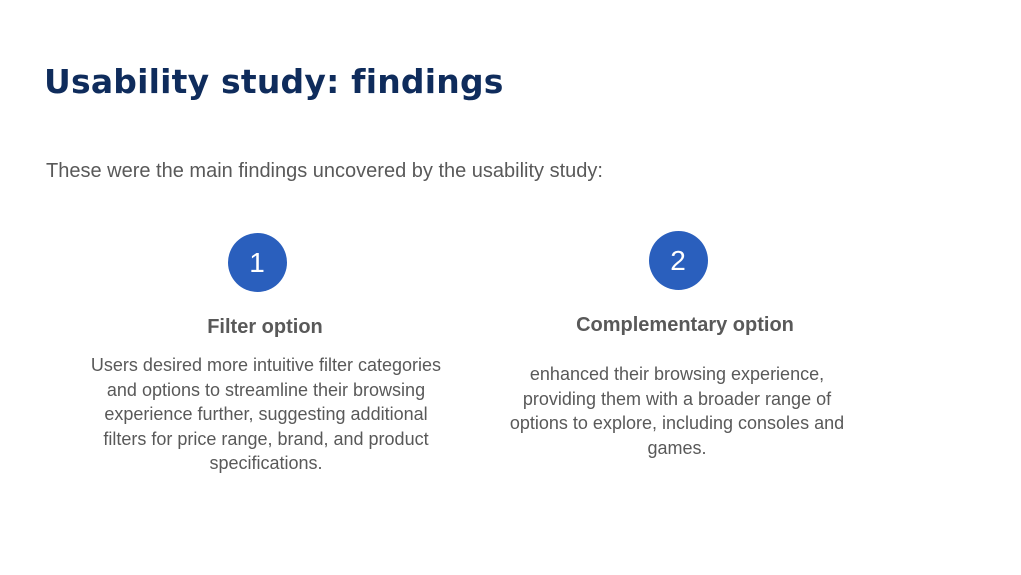 This screenshot has width=1021, height=575. I want to click on finding-number-badge: 1, so click(257, 262).